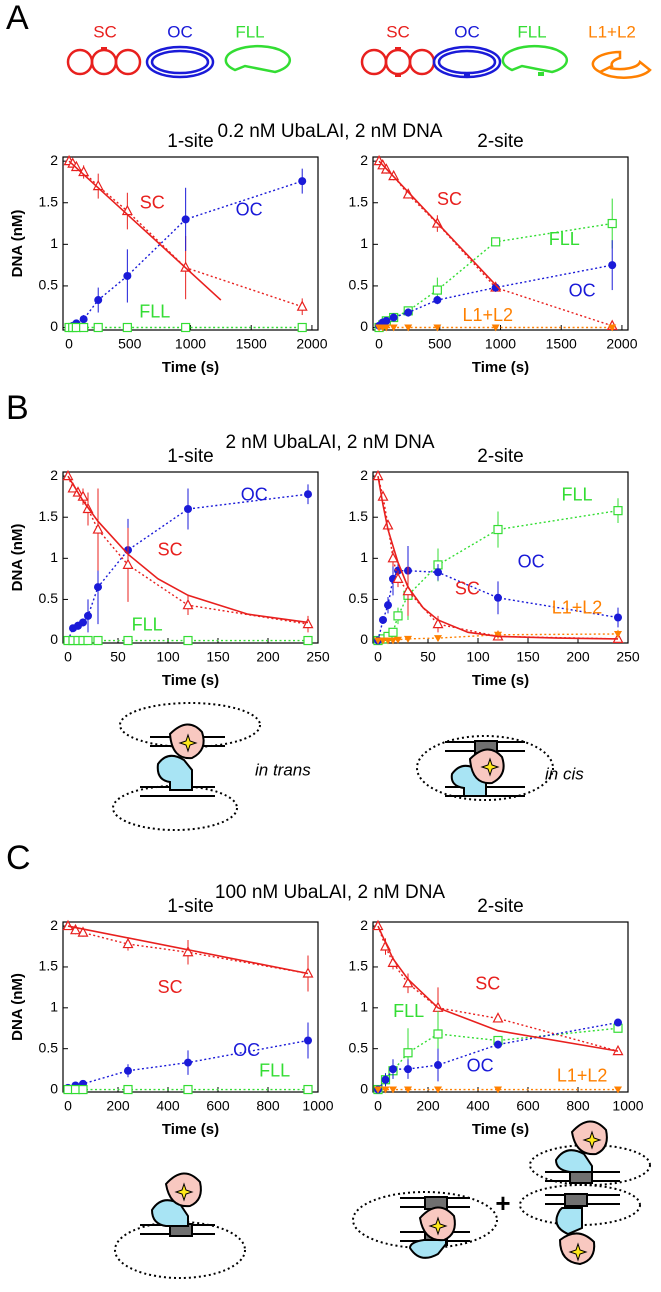 This screenshot has width=661, height=1292. I want to click on x-tick-label: 2000, so click(311, 344).